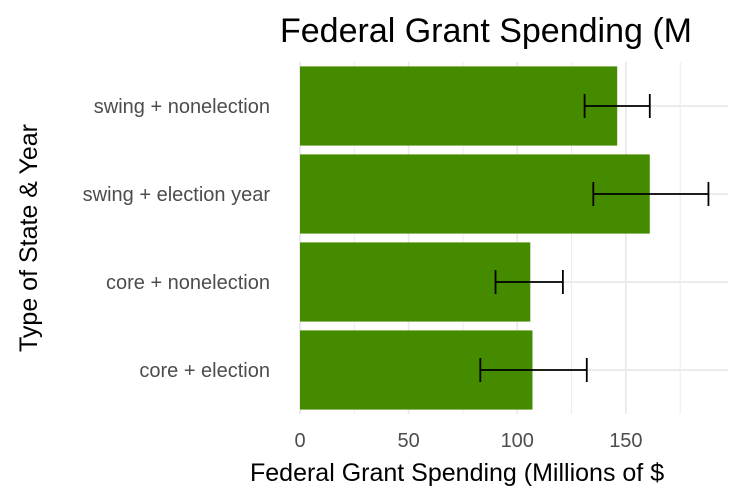  I want to click on chart-title: Federal Grant Spending (M, so click(486, 31).